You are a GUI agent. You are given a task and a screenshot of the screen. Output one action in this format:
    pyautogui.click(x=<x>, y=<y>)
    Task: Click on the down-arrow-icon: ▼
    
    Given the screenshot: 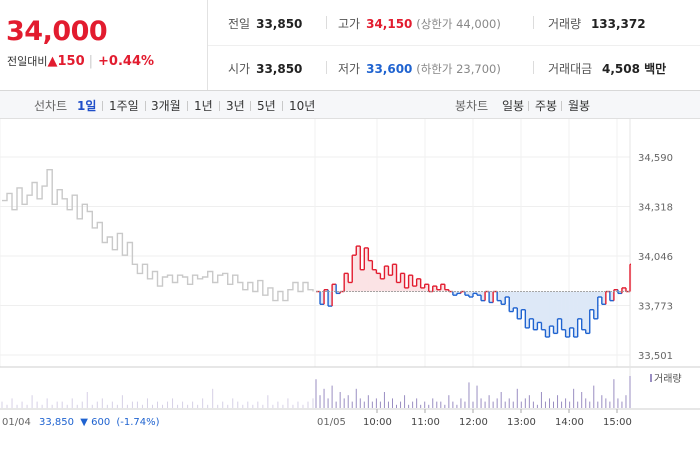 What is the action you would take?
    pyautogui.click(x=84, y=422)
    